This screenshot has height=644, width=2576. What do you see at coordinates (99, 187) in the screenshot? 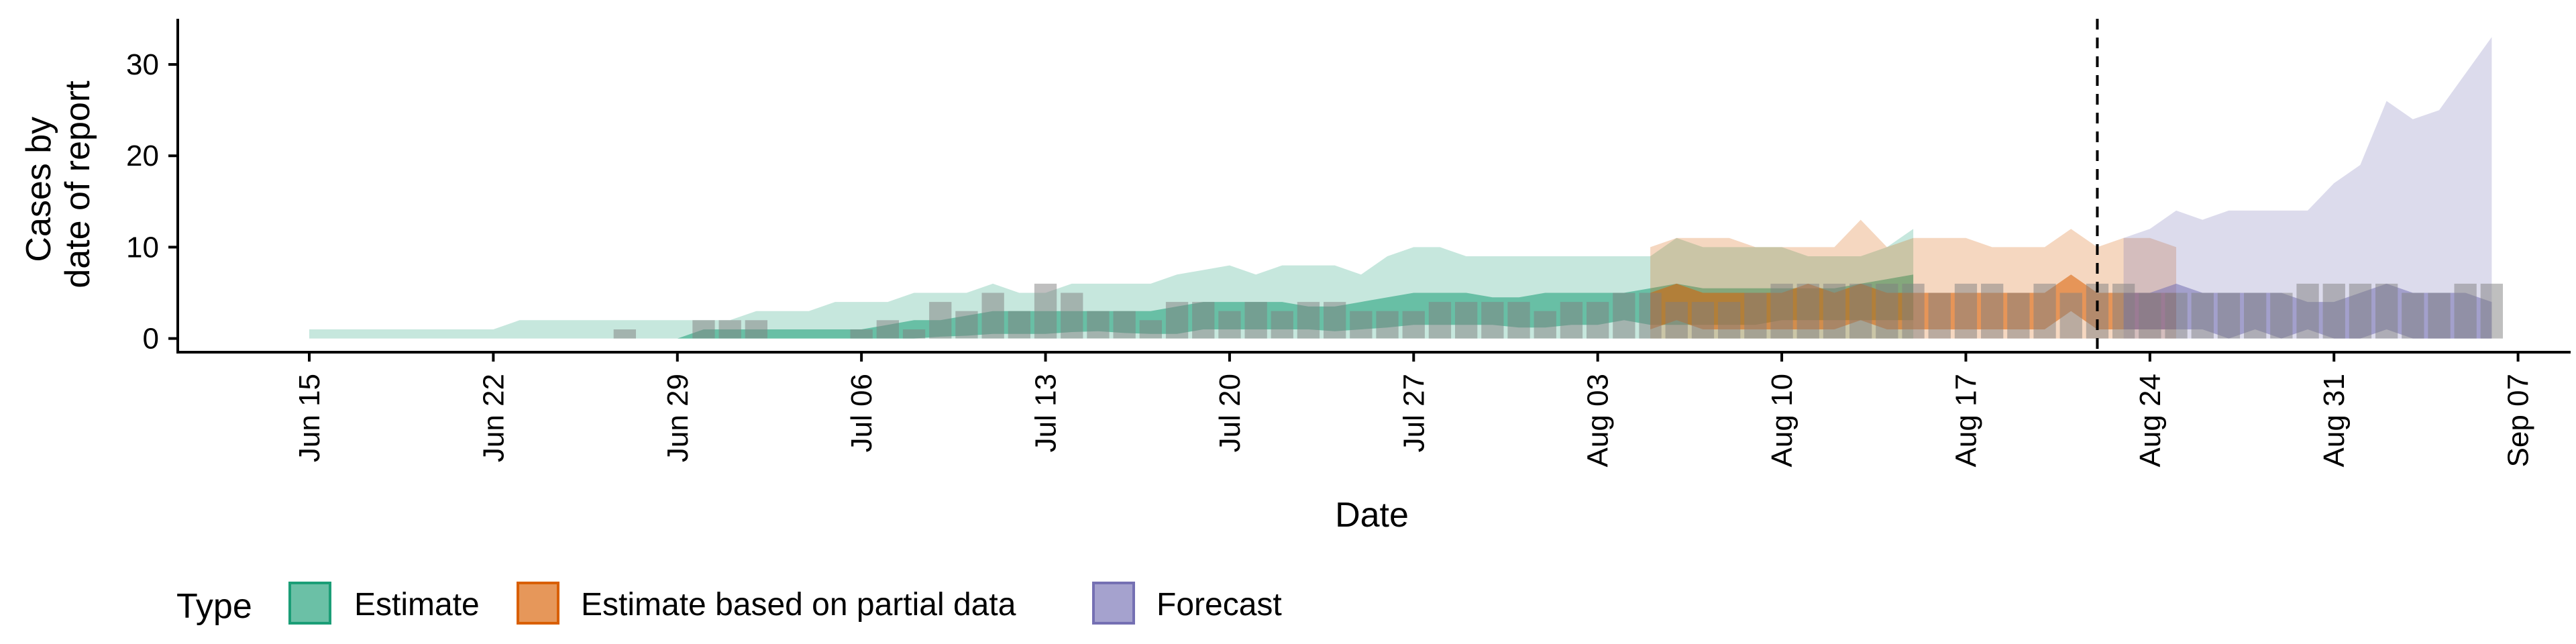
I see `y-axis: 0 10 20 30 Cases by date of report` at bounding box center [99, 187].